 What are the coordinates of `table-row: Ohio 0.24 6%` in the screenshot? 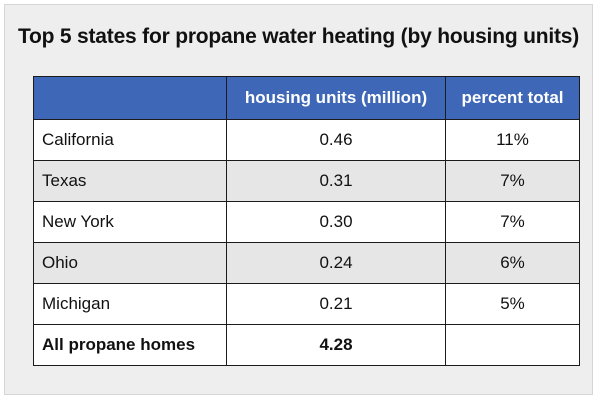 It's located at (306, 263).